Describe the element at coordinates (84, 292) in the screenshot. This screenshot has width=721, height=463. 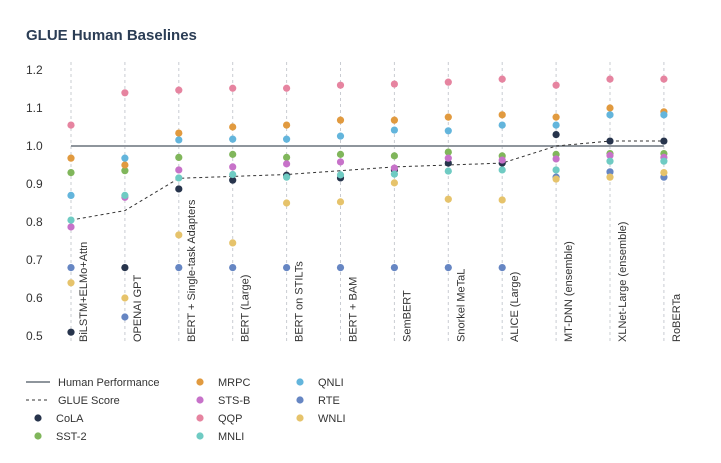
I see `x-tick-label: BiLSTM+ELMo+Attn` at that location.